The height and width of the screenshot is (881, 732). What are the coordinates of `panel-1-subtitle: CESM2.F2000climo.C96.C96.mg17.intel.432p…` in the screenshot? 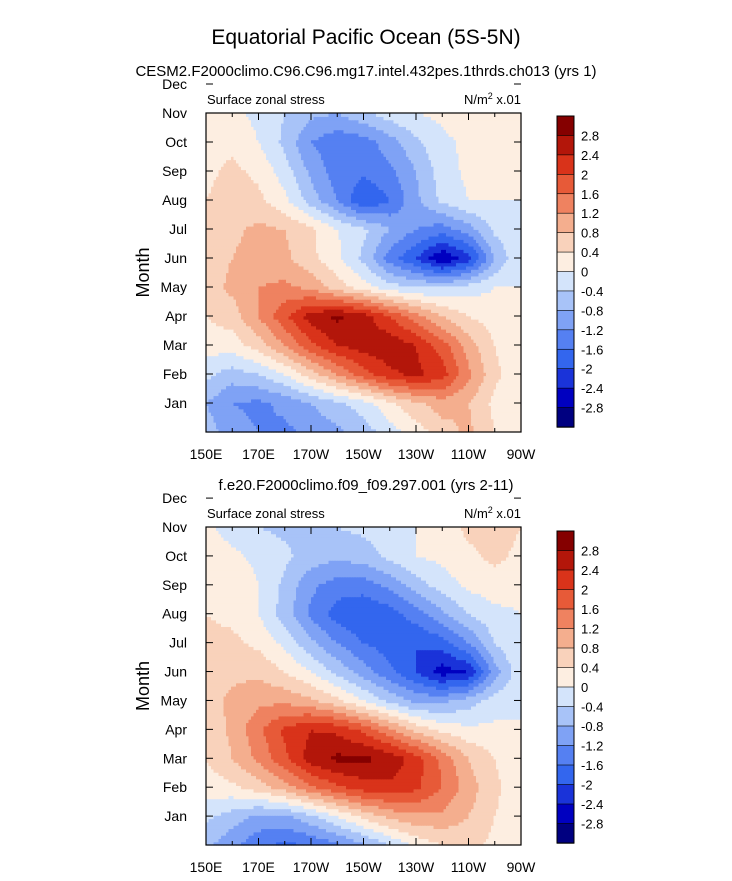 It's located at (365, 71).